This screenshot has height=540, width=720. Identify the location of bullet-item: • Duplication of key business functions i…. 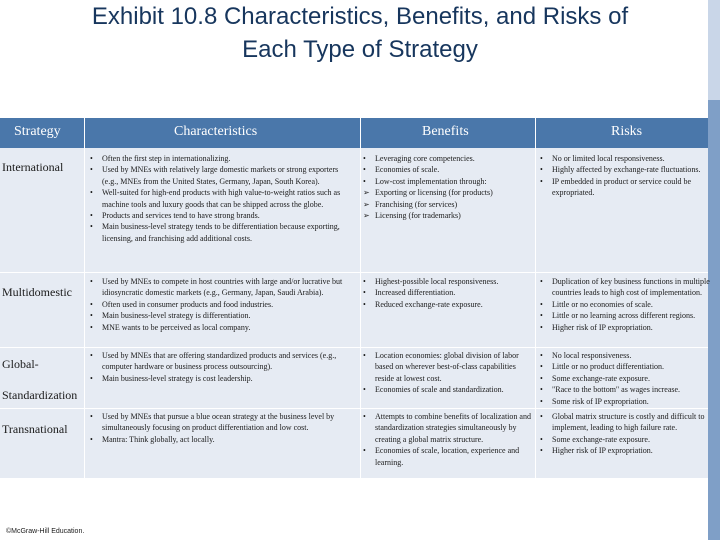
(625, 287).